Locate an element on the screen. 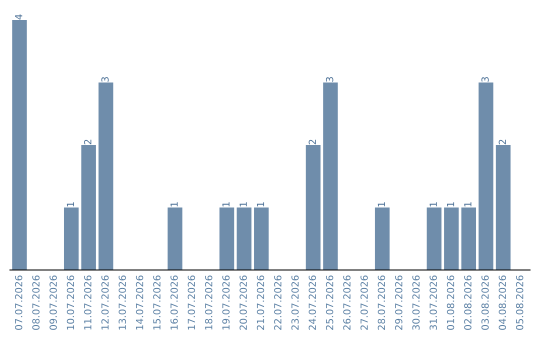 This screenshot has height=340, width=540. data-label: 4 is located at coordinates (18, 17).